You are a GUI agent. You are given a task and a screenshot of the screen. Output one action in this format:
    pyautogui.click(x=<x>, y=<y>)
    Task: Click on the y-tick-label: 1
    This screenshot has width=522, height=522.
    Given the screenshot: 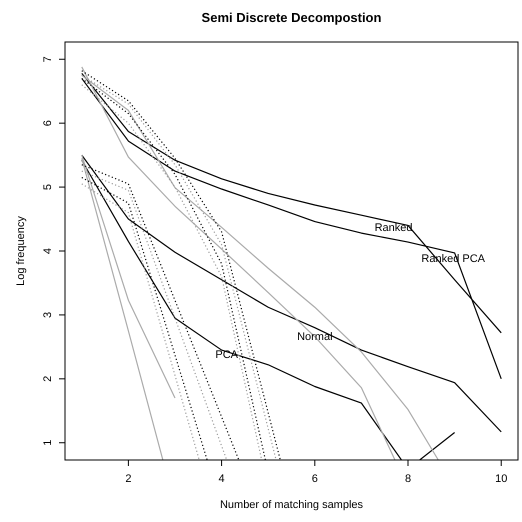 What is the action you would take?
    pyautogui.click(x=48, y=443)
    